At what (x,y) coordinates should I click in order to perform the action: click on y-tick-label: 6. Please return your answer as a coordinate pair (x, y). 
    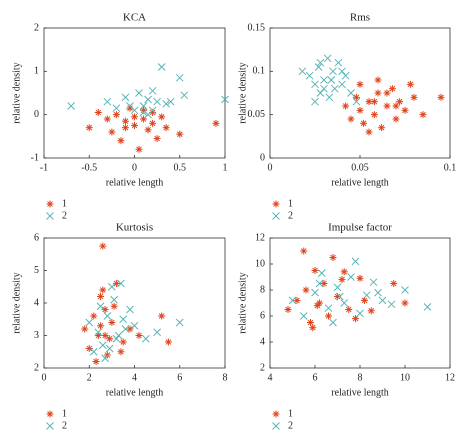
    Looking at the image, I should click on (262, 315).